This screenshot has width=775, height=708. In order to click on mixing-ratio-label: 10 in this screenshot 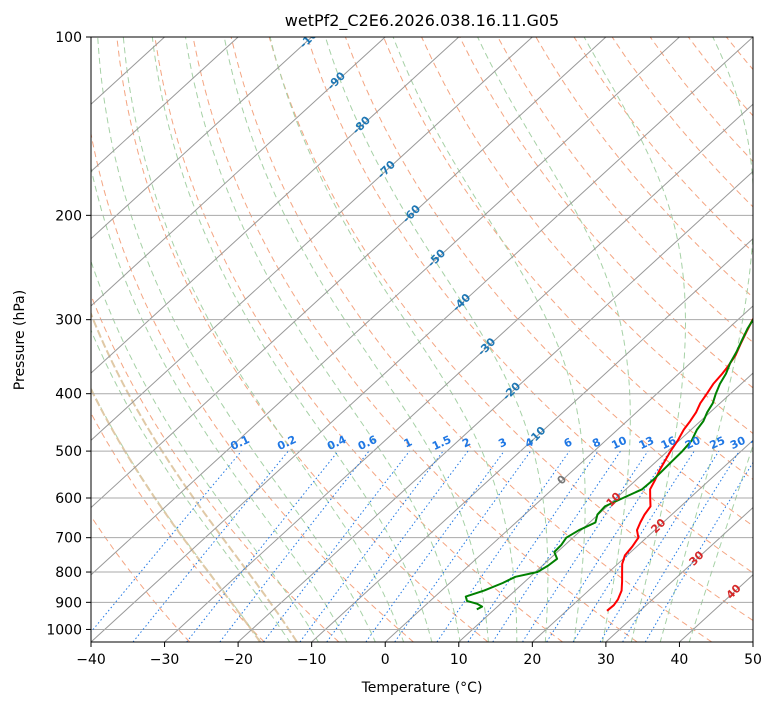, I will do `click(619, 443)`.